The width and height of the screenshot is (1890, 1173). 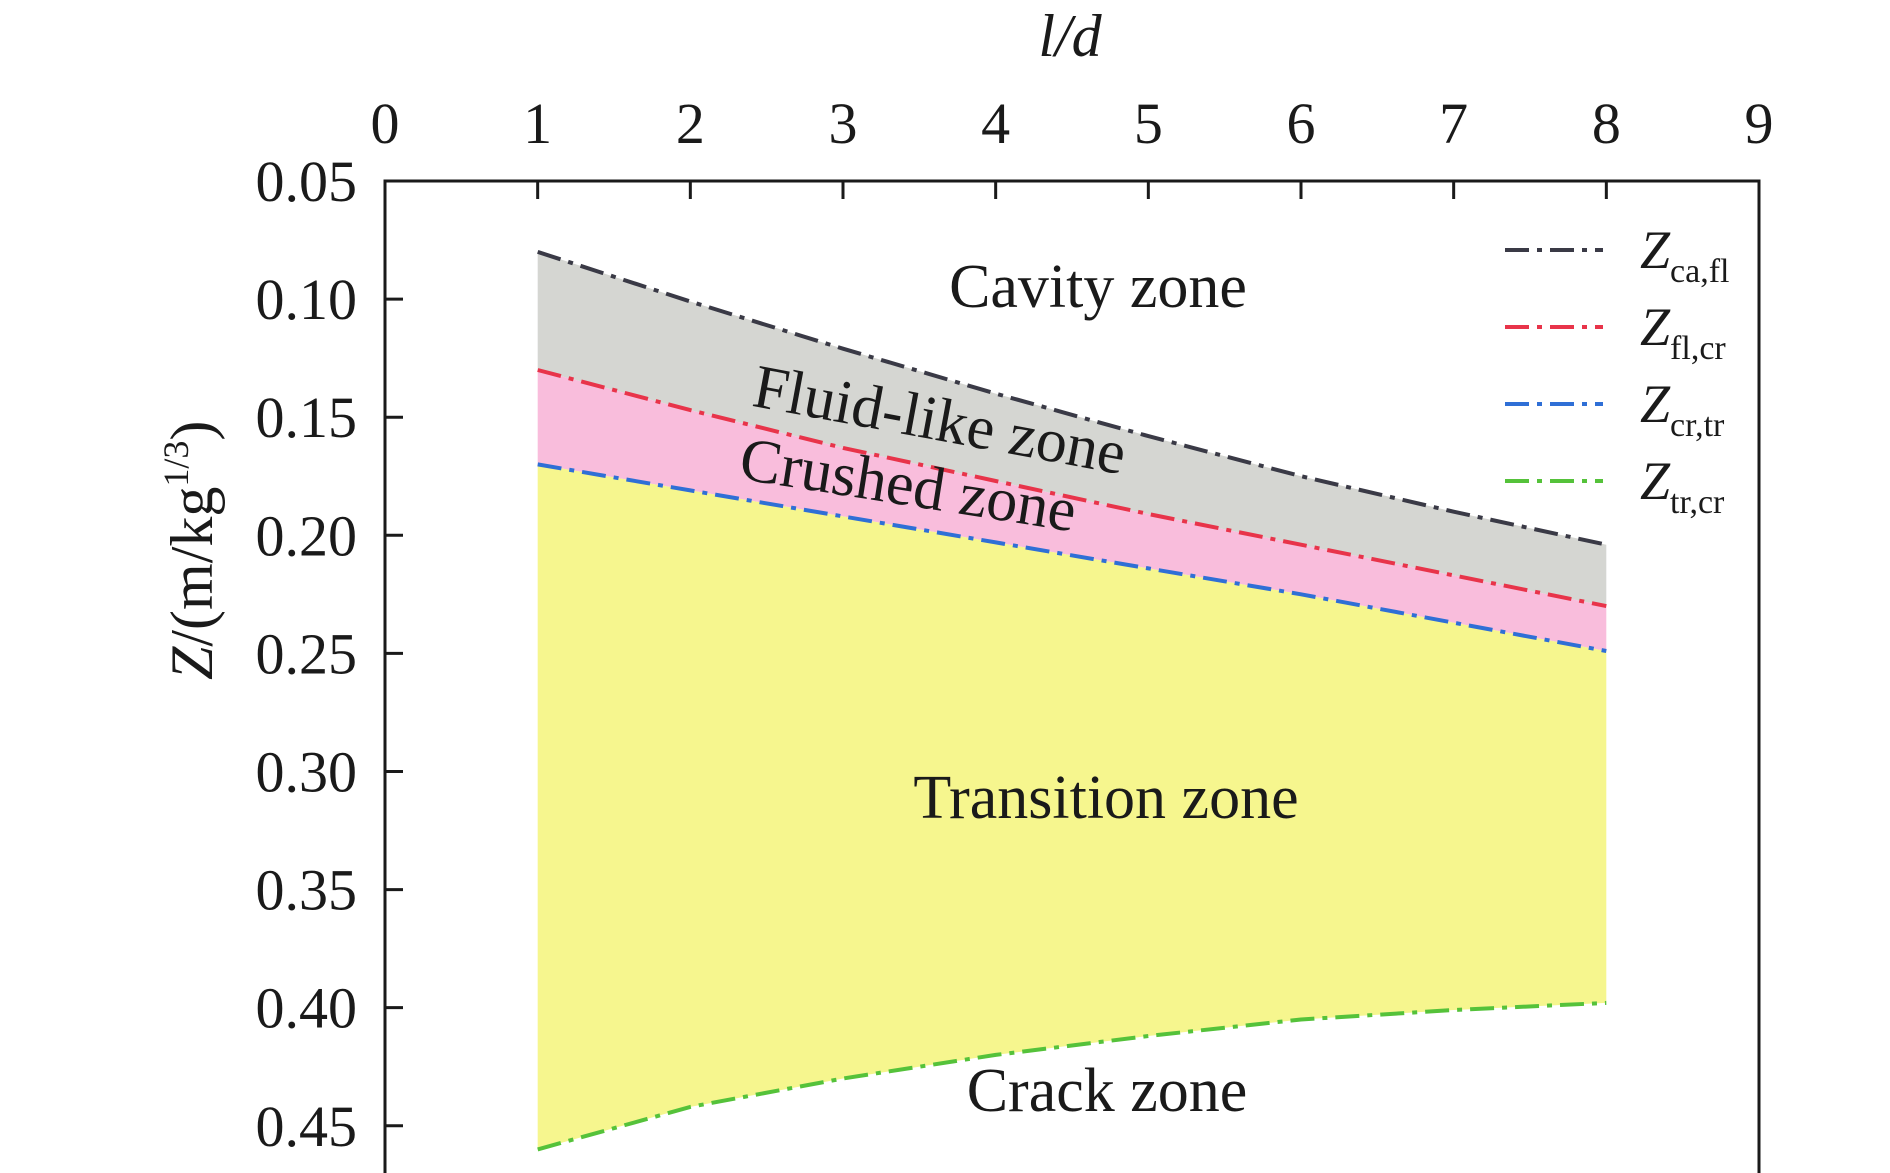 I want to click on series-line-tr-cr, so click(x=1072, y=1076).